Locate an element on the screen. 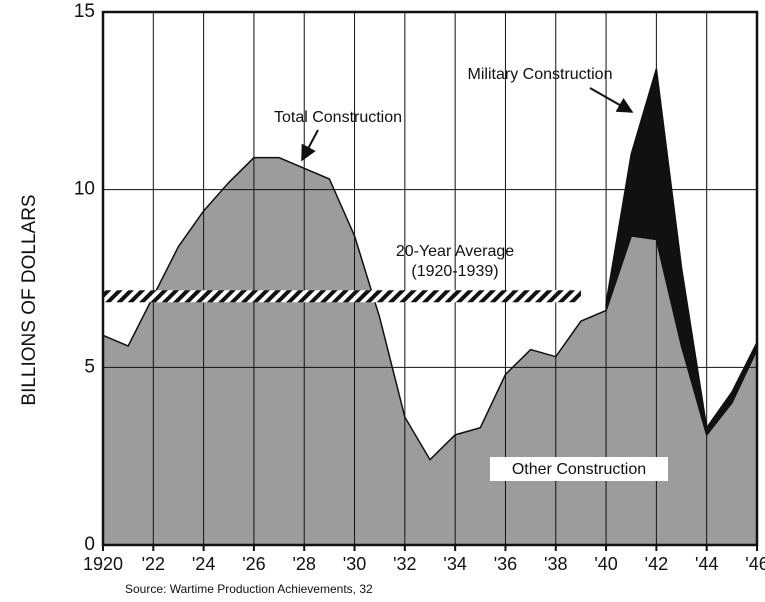 This screenshot has width=765, height=602. annotation: Other Construction is located at coordinates (579, 469).